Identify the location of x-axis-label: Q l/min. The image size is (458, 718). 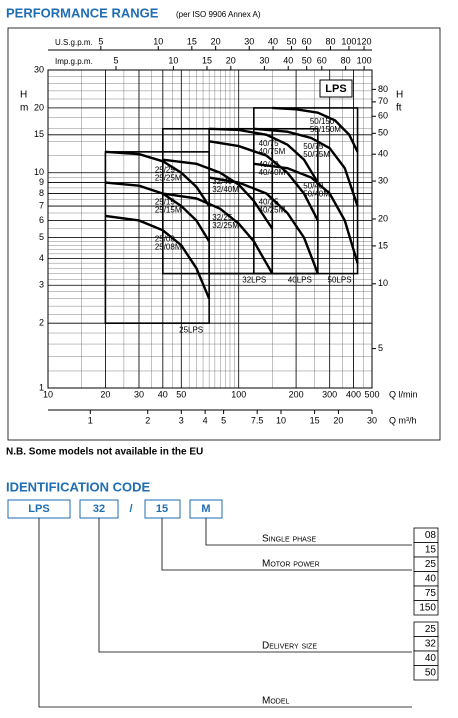
(403, 394).